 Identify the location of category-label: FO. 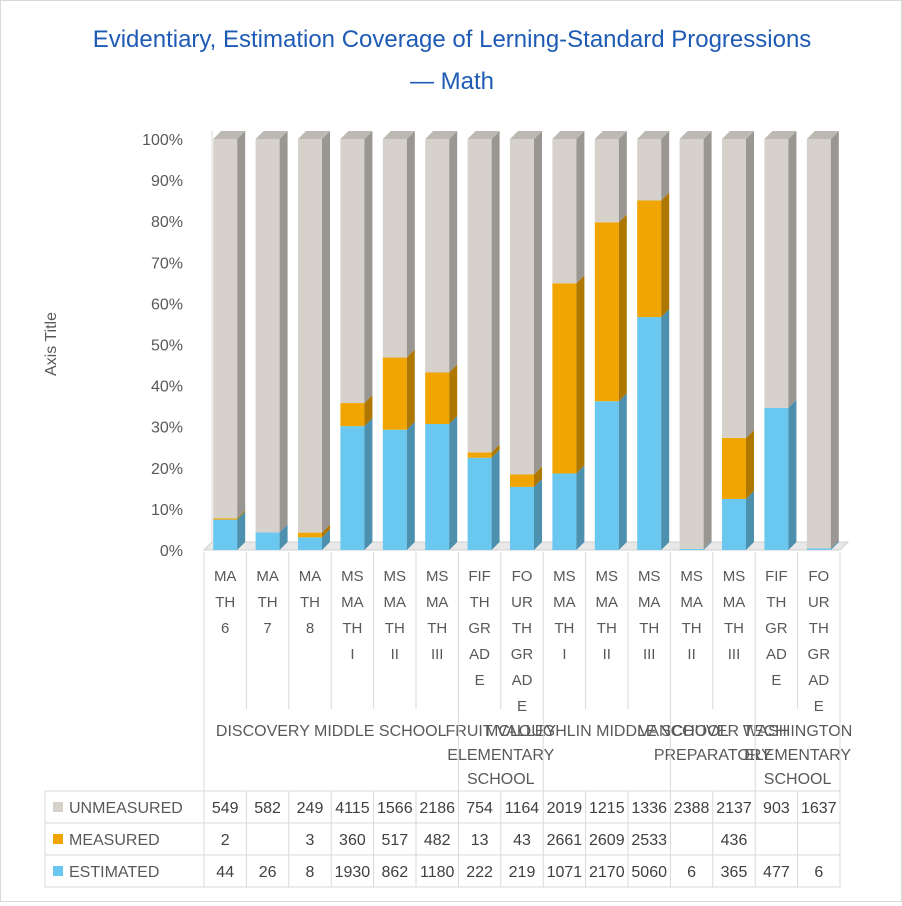
(522, 576).